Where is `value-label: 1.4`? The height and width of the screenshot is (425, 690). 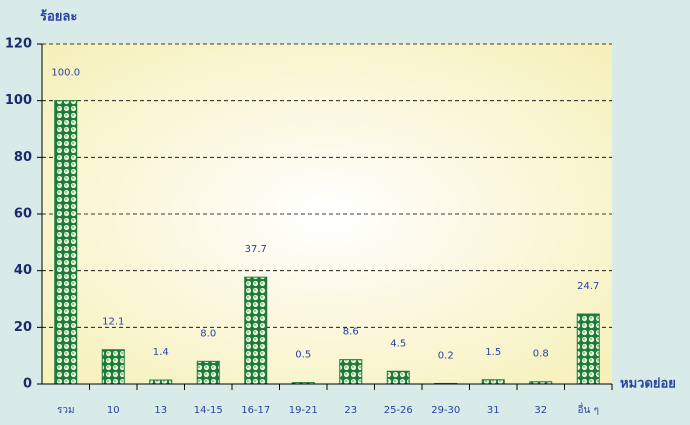
value-label: 1.4 is located at coordinates (161, 352).